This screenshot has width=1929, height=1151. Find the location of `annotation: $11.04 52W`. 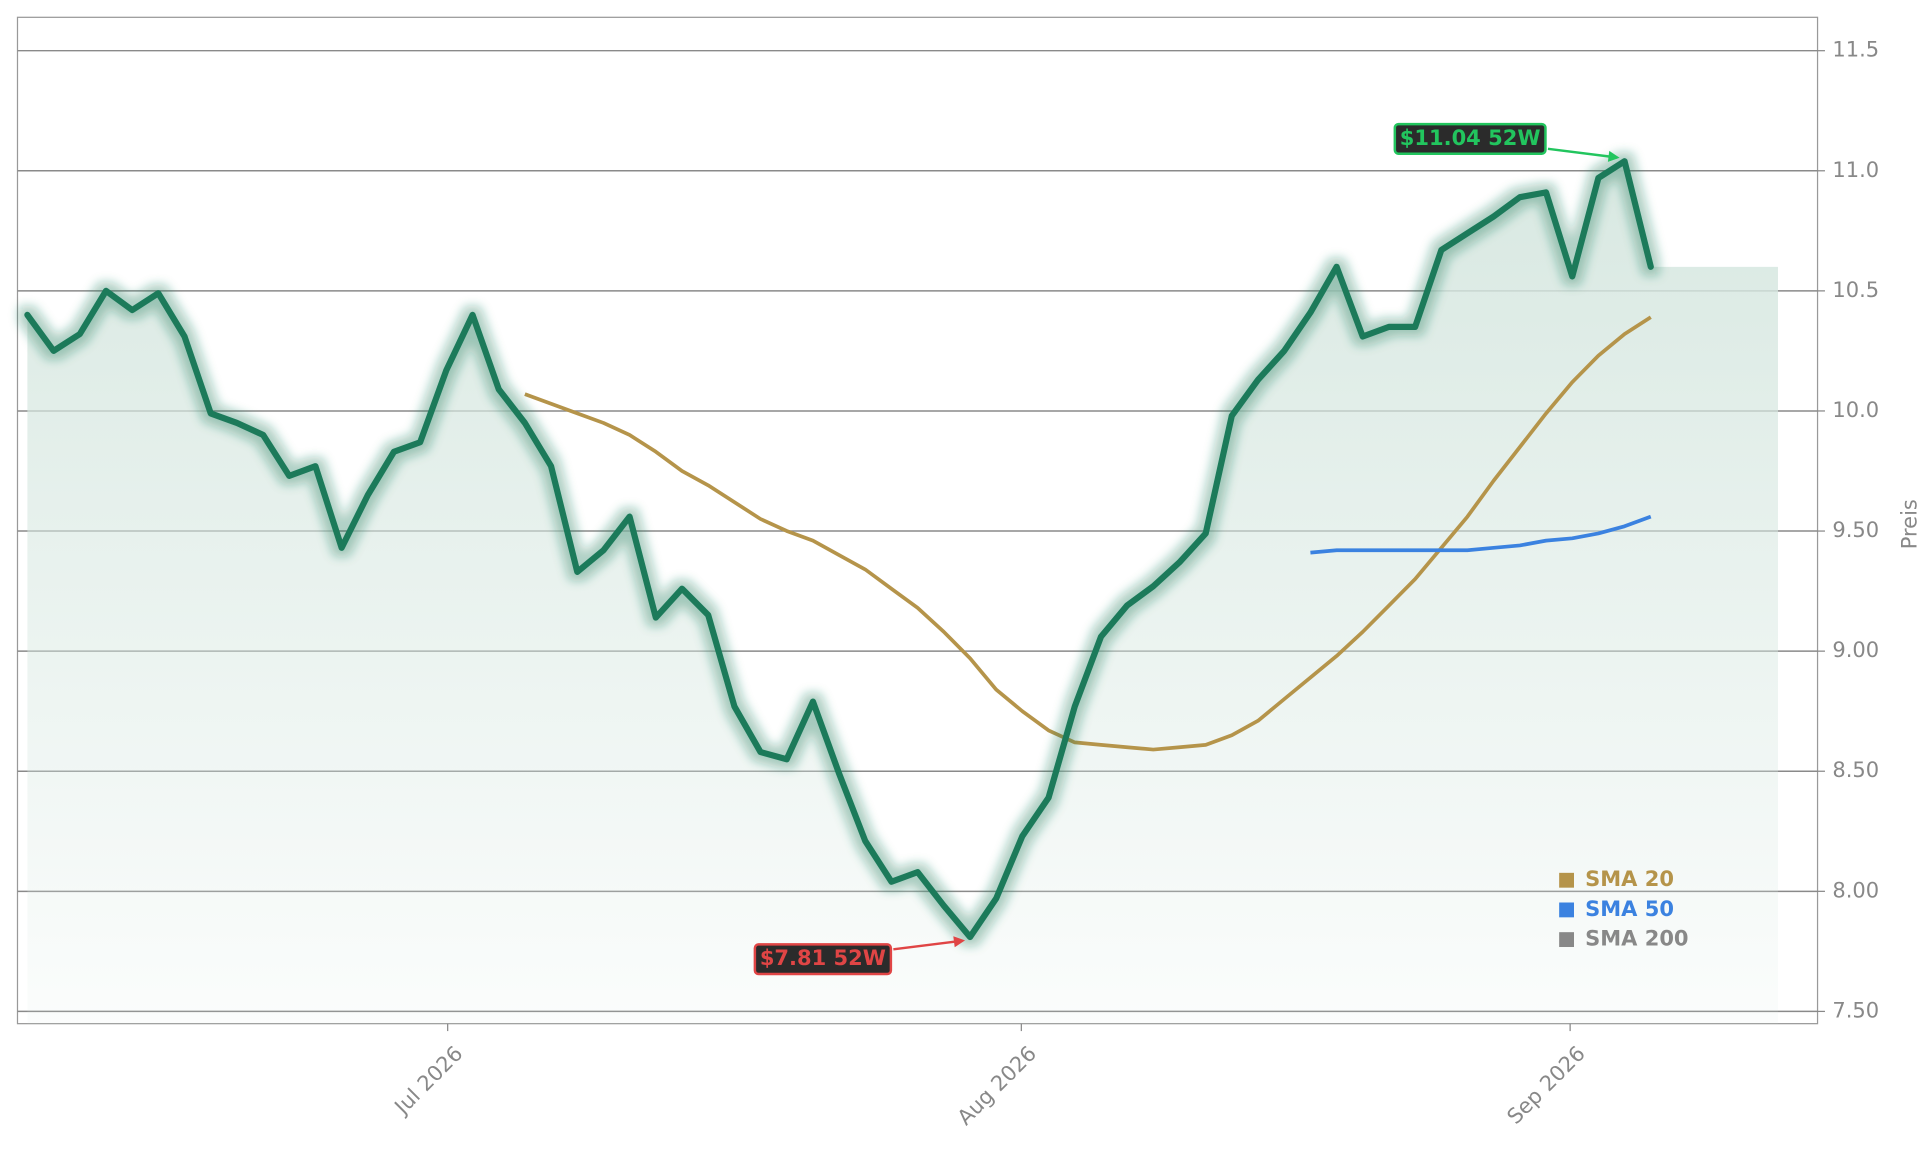

annotation: $11.04 52W is located at coordinates (1506, 142).